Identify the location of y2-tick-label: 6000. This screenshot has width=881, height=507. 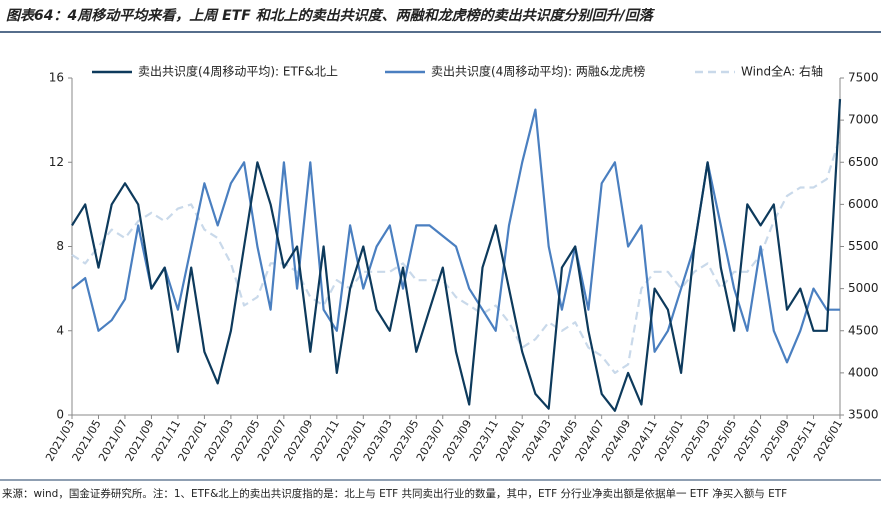
(863, 204).